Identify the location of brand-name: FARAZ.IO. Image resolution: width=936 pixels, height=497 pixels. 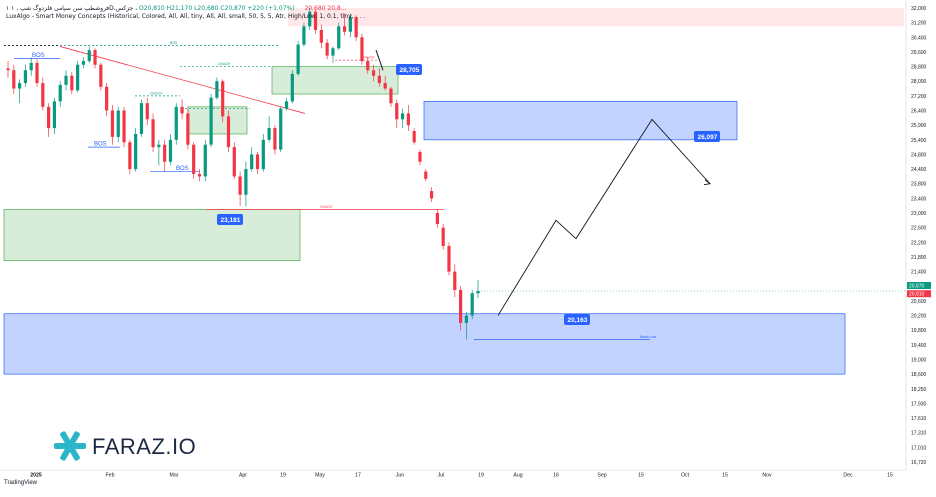
(144, 446).